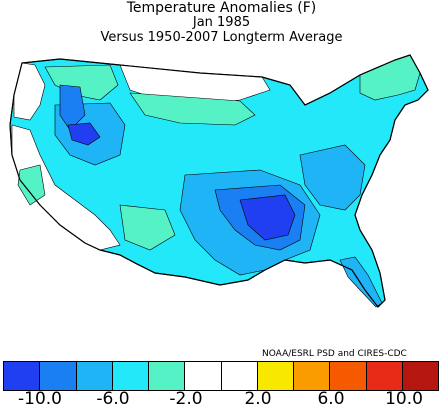  I want to click on region-darkblue-idaho, so click(72, 107).